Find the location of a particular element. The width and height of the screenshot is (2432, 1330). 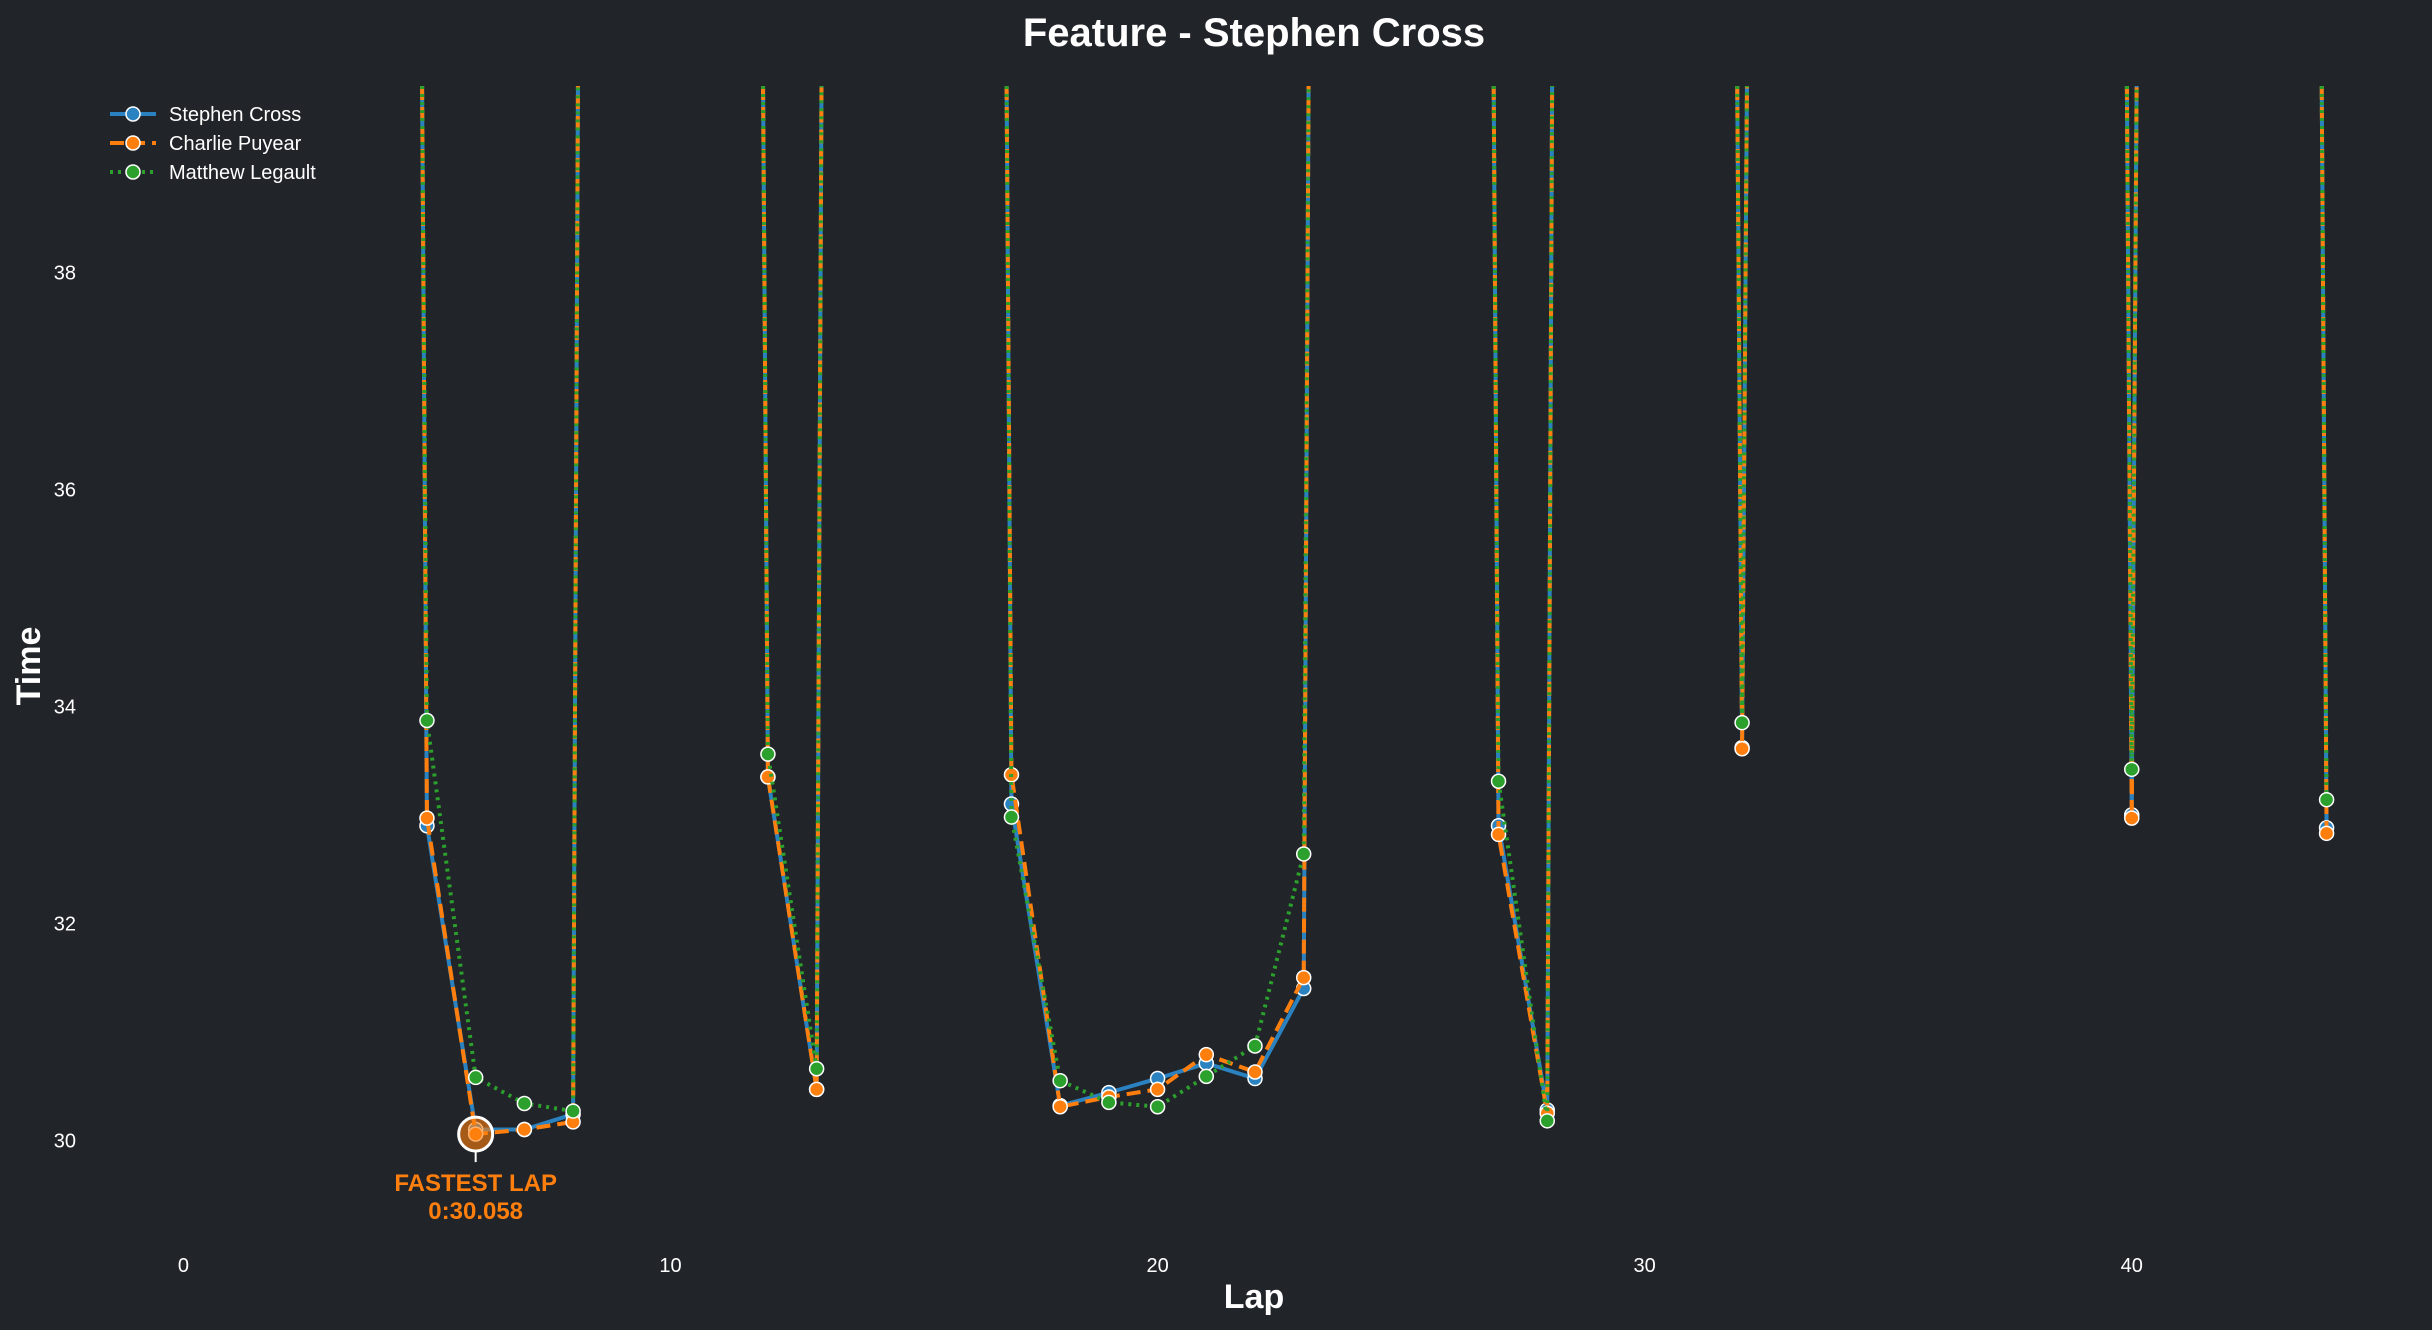

x-tick-label: 30 is located at coordinates (1645, 1266).